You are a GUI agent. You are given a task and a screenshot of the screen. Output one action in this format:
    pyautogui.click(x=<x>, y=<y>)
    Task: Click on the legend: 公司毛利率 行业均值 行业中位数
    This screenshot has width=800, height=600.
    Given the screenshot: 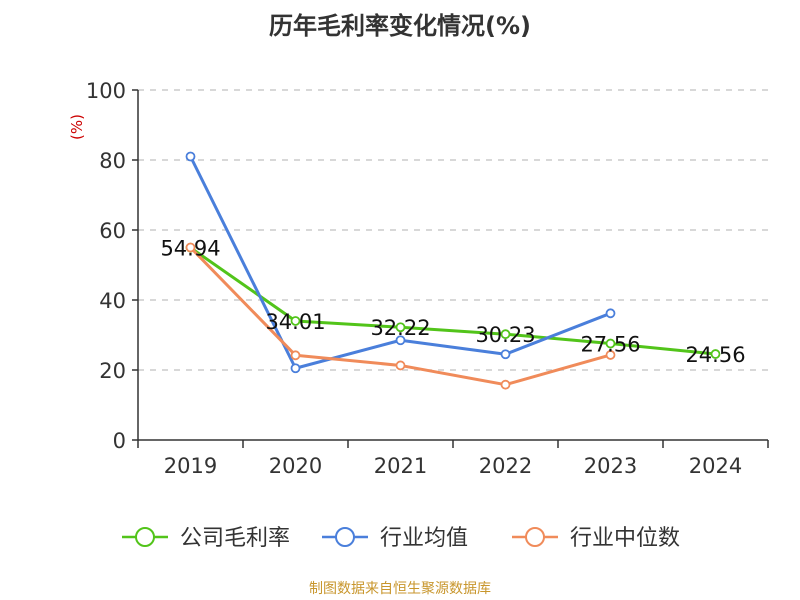 What is the action you would take?
    pyautogui.click(x=401, y=538)
    